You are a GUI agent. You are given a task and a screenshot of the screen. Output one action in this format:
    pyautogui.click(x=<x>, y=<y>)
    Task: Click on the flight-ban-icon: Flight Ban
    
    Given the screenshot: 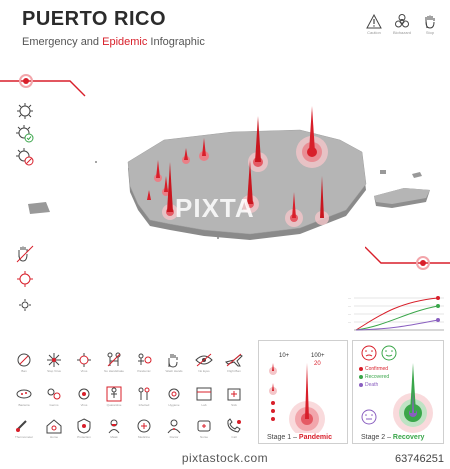 What is the action you would take?
    pyautogui.click(x=234, y=363)
    